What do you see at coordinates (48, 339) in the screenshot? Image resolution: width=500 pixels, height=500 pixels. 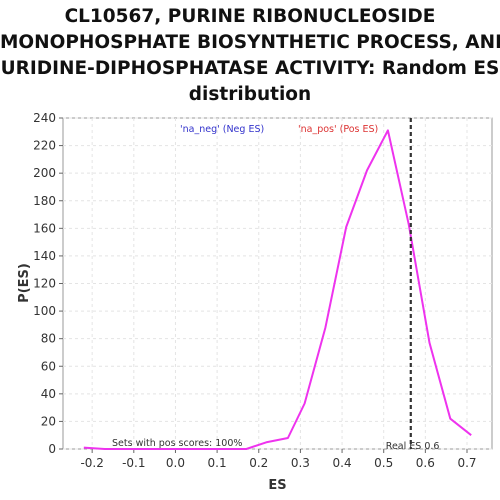 I see `y-tick-label: 80` at bounding box center [48, 339].